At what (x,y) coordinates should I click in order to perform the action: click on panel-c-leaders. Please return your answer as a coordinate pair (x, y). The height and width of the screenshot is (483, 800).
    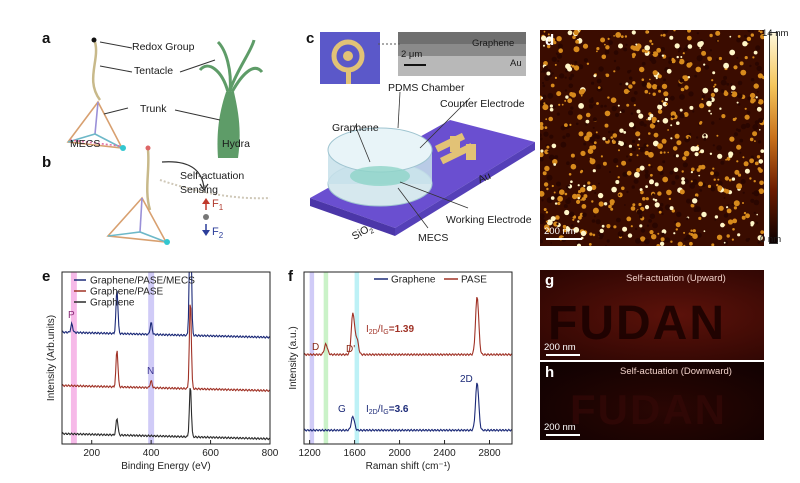
    Looking at the image, I should click on (412, 160).